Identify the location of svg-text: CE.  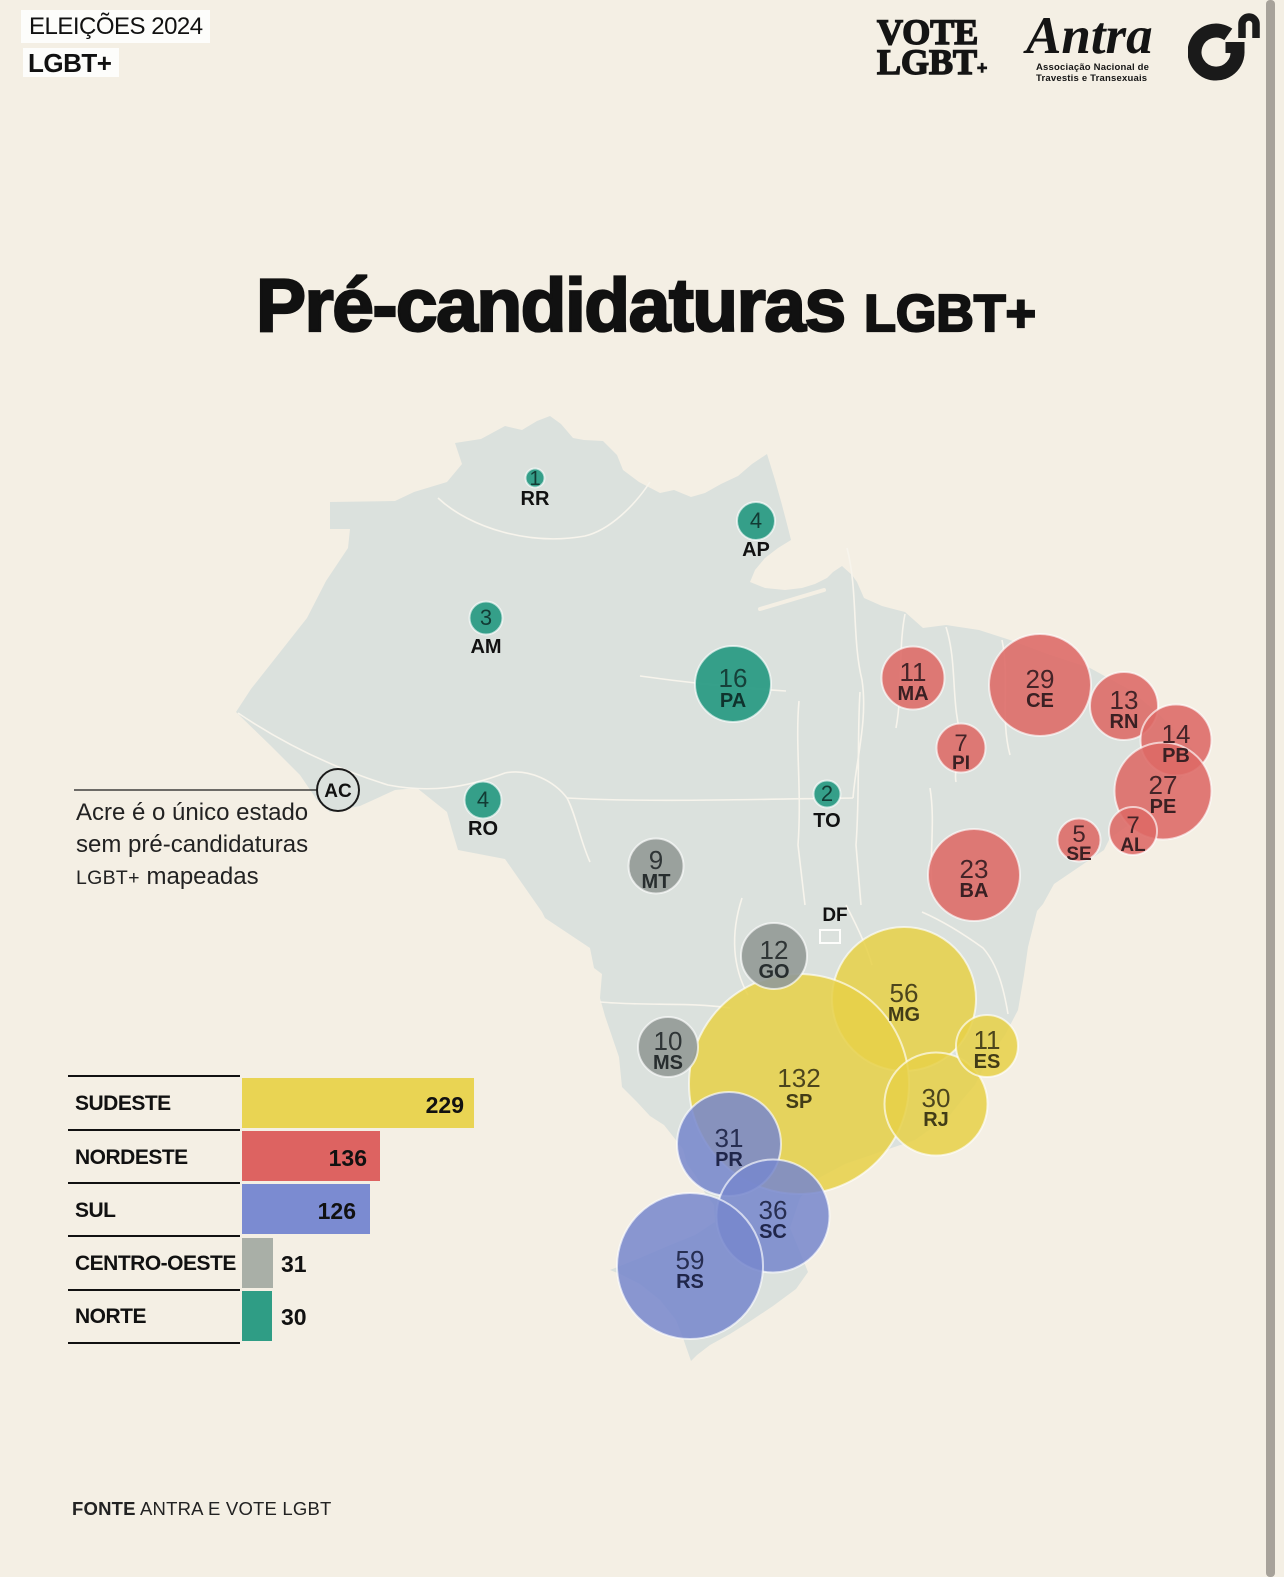
(1040, 701).